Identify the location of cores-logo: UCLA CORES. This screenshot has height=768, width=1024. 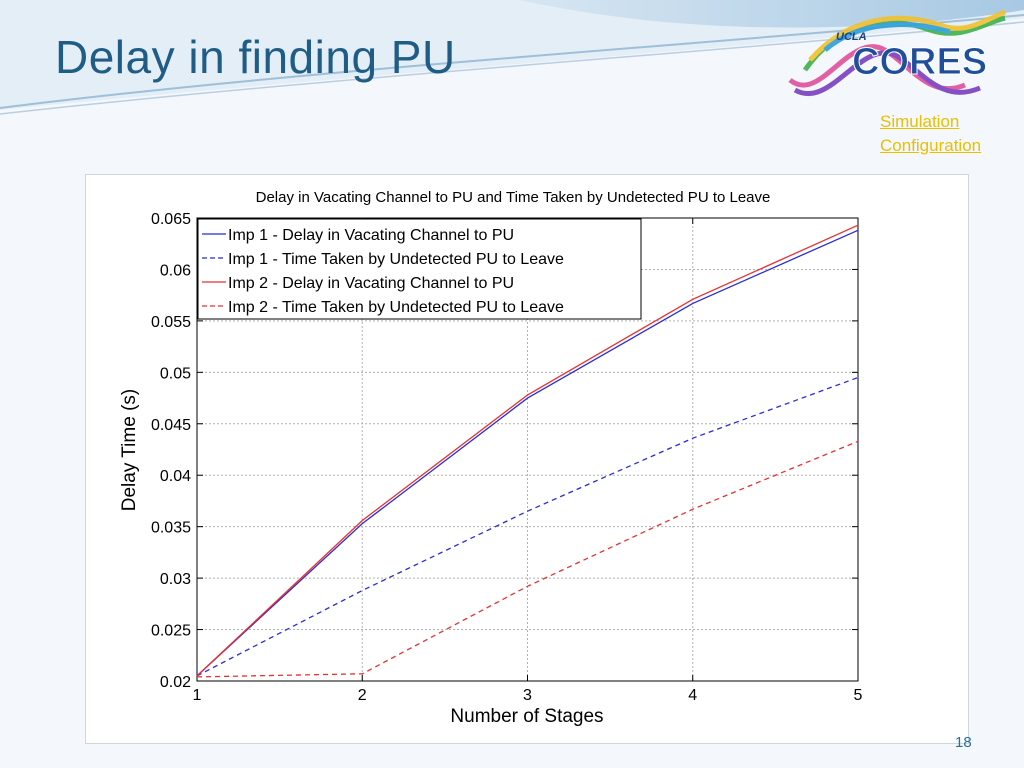
(897, 53).